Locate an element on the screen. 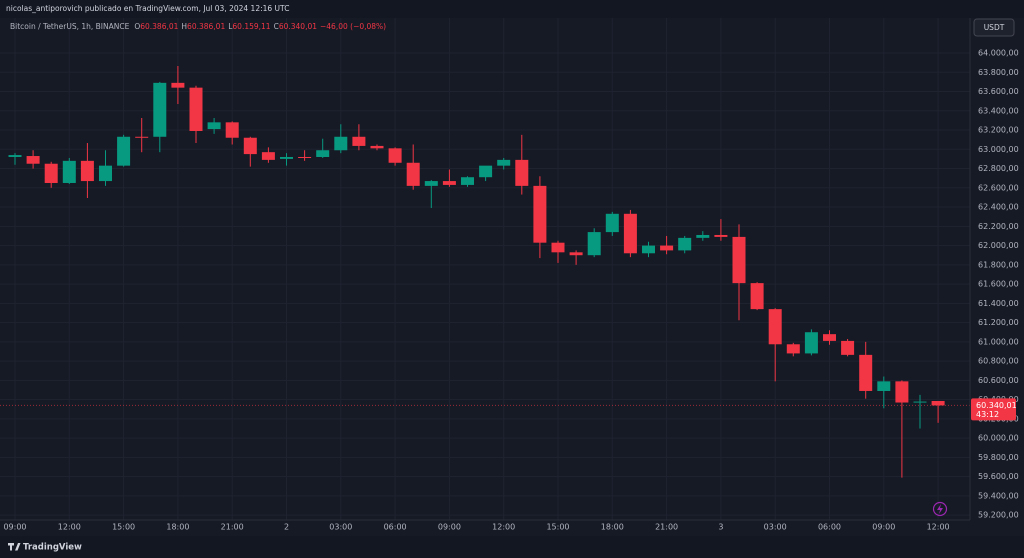  legend-value: 60.159,11 is located at coordinates (251, 26).